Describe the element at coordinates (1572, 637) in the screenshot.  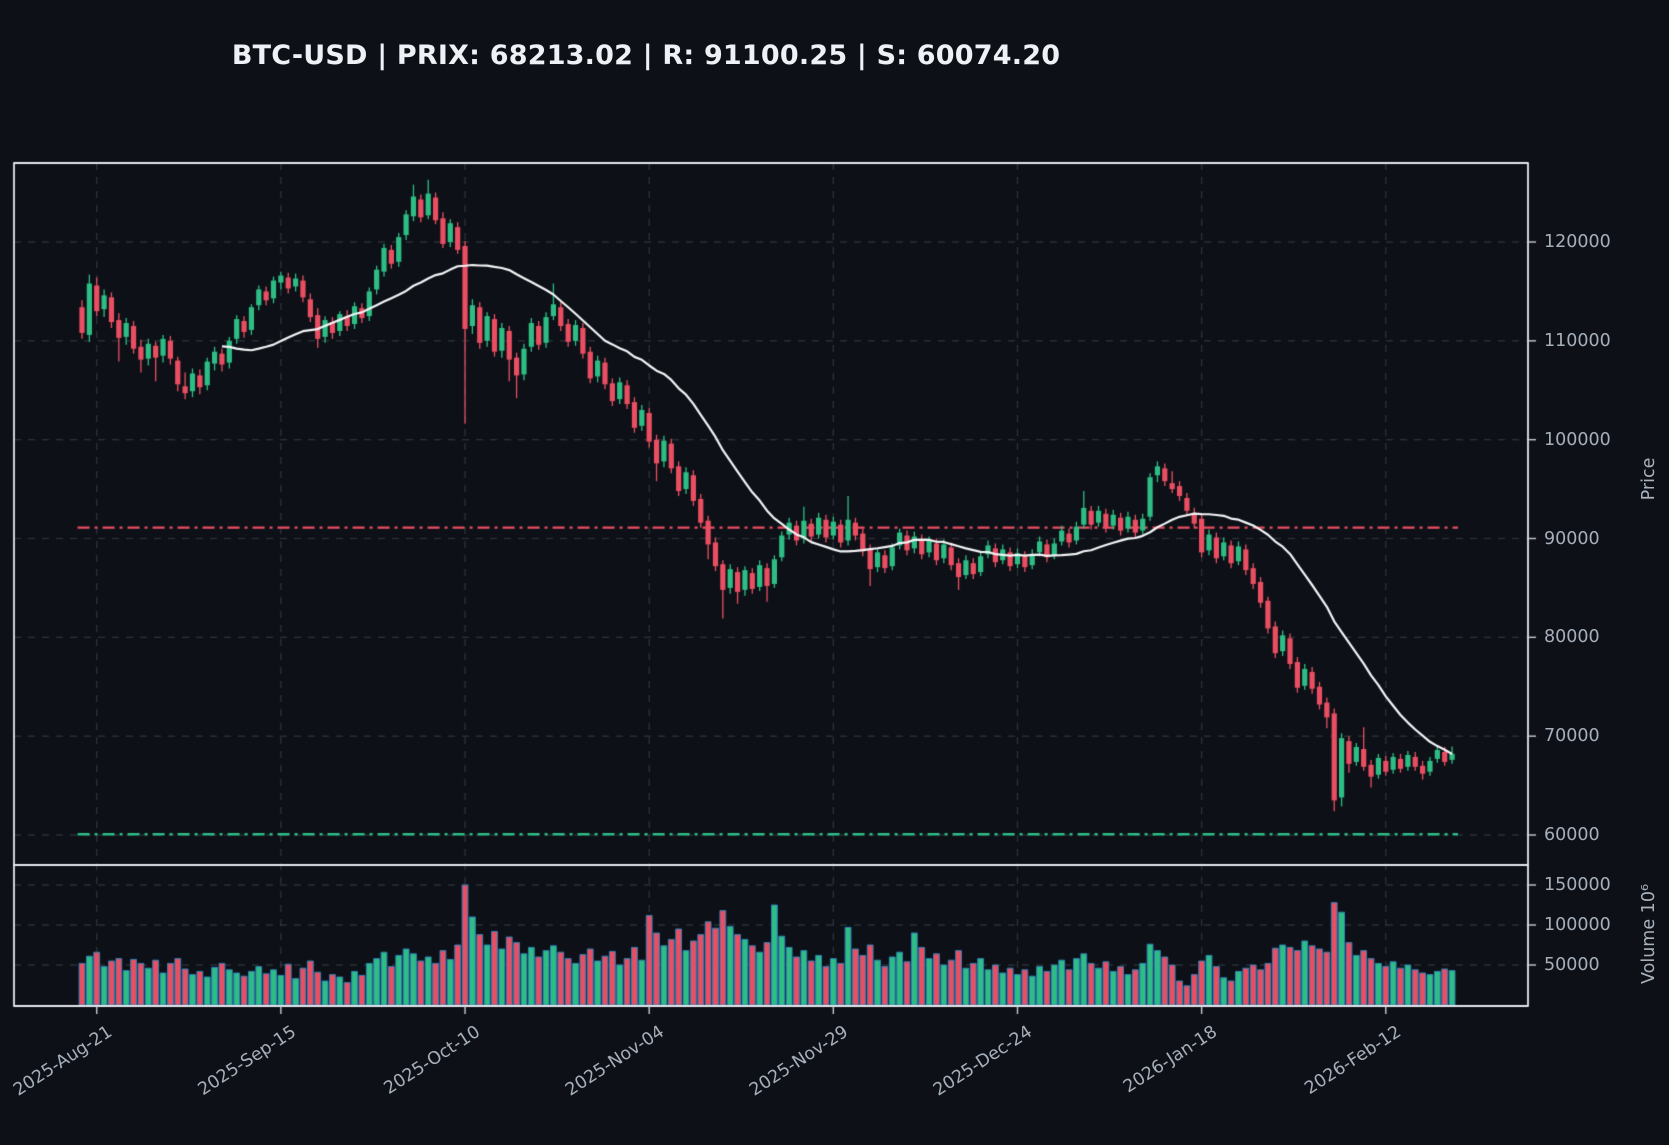
I see `price-tick-label: 80000` at that location.